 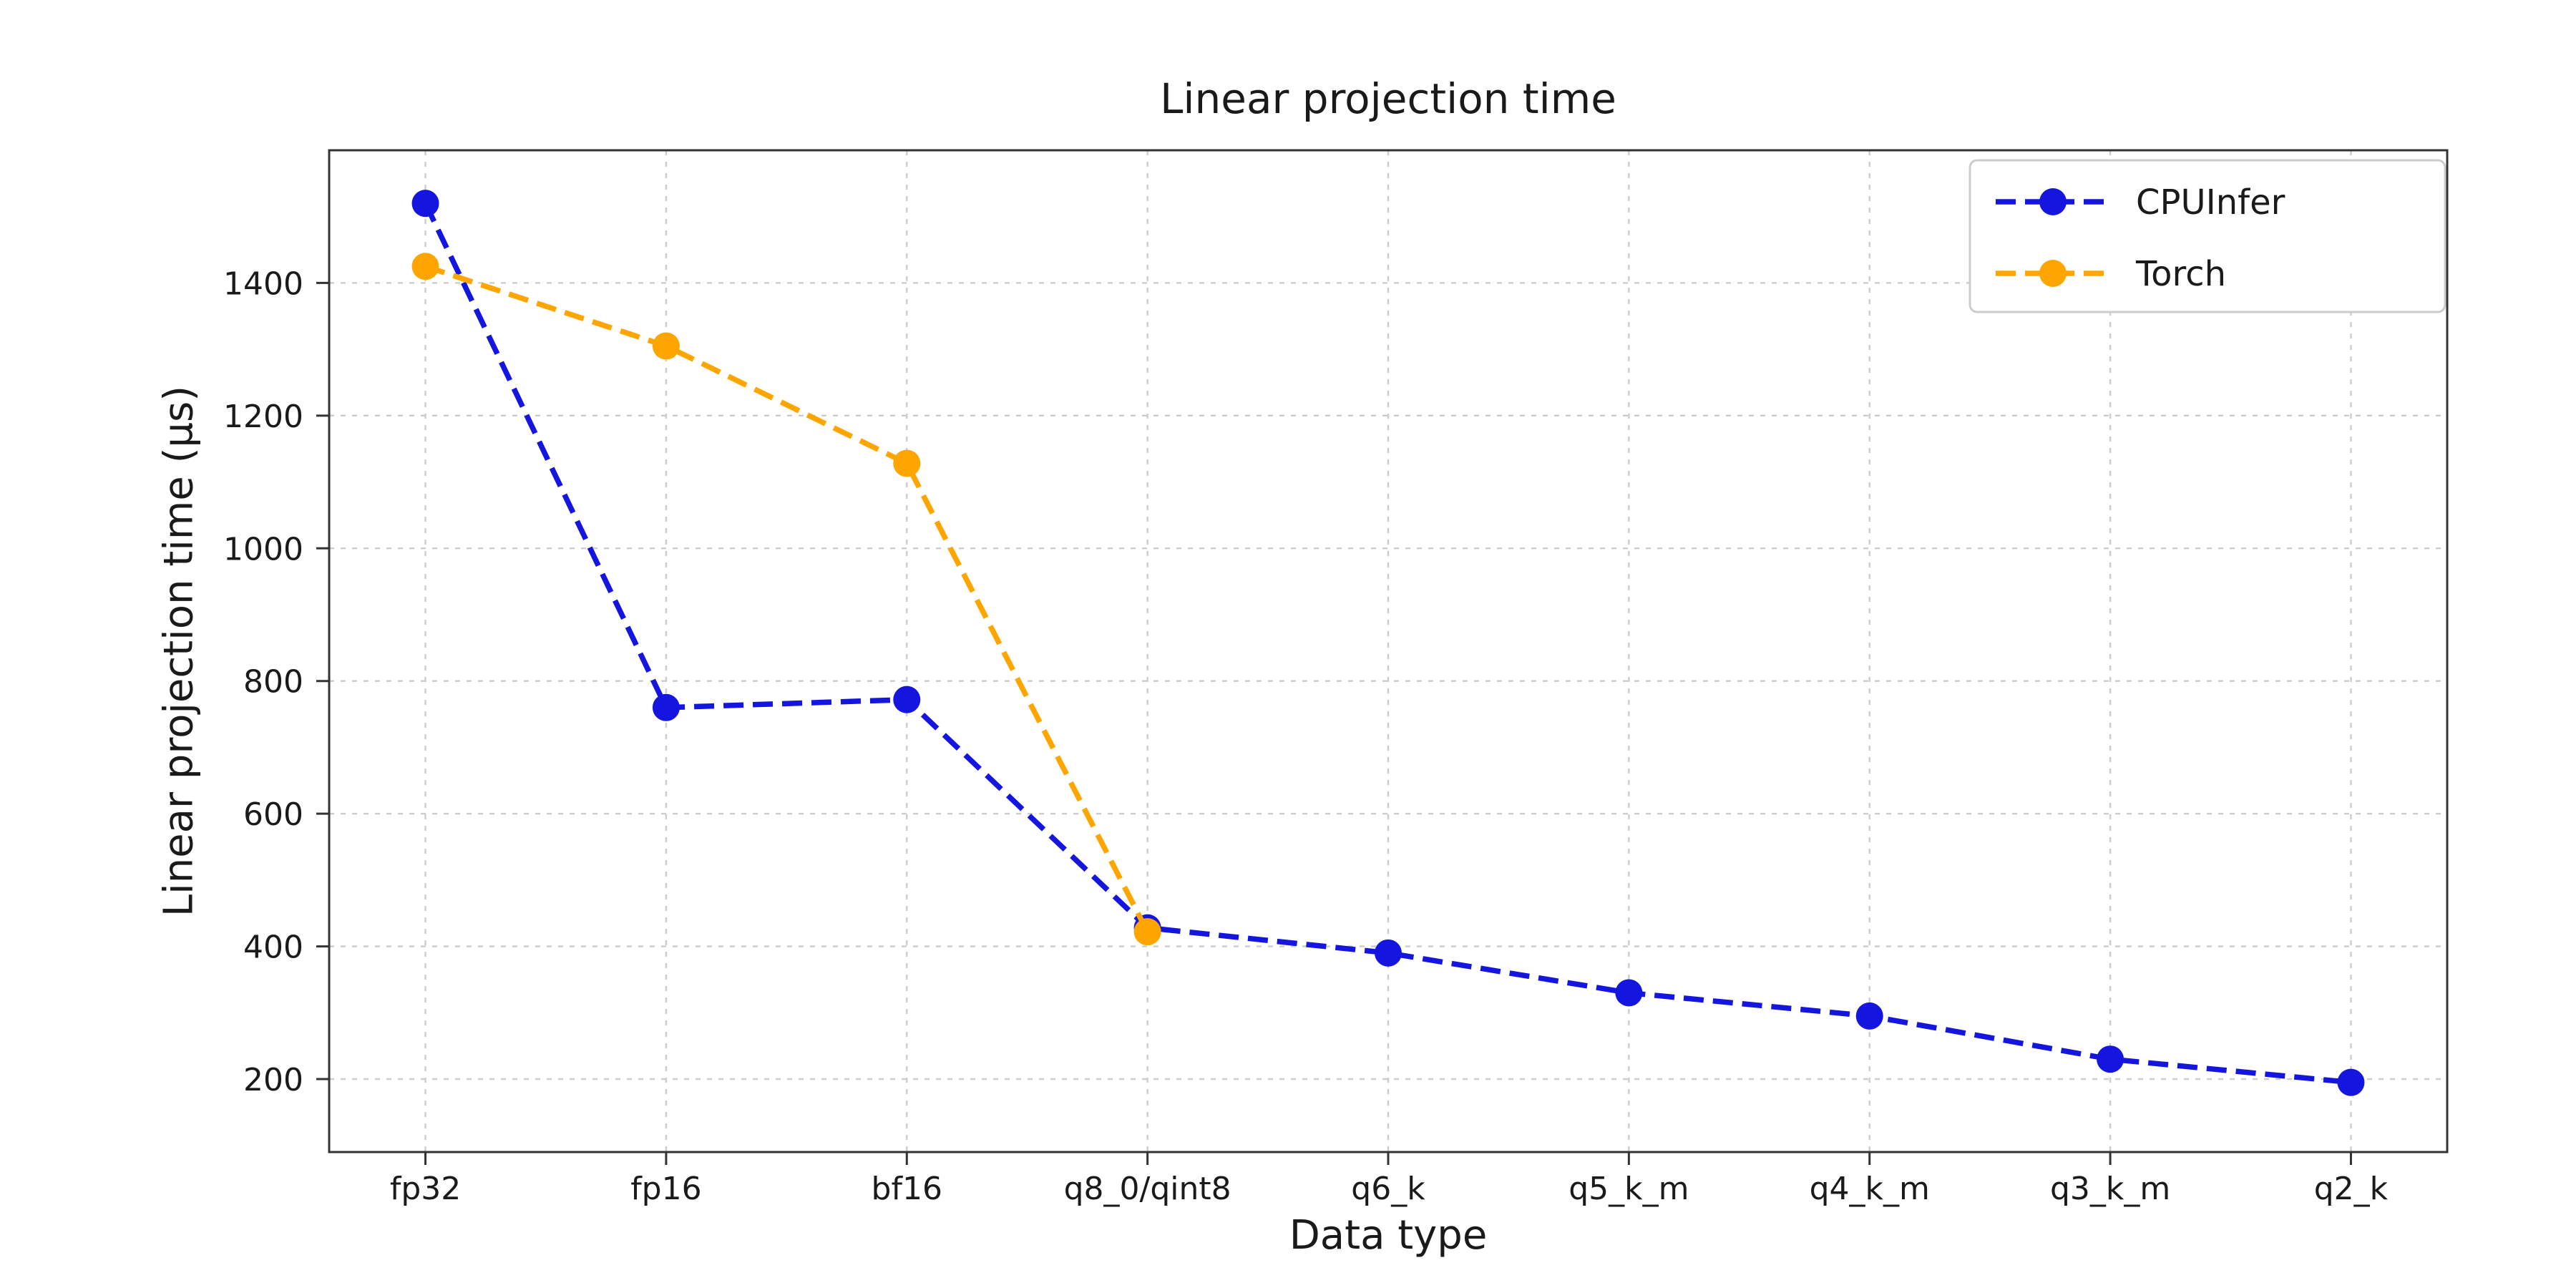 What do you see at coordinates (665, 1189) in the screenshot?
I see `x-tick-label: fp16` at bounding box center [665, 1189].